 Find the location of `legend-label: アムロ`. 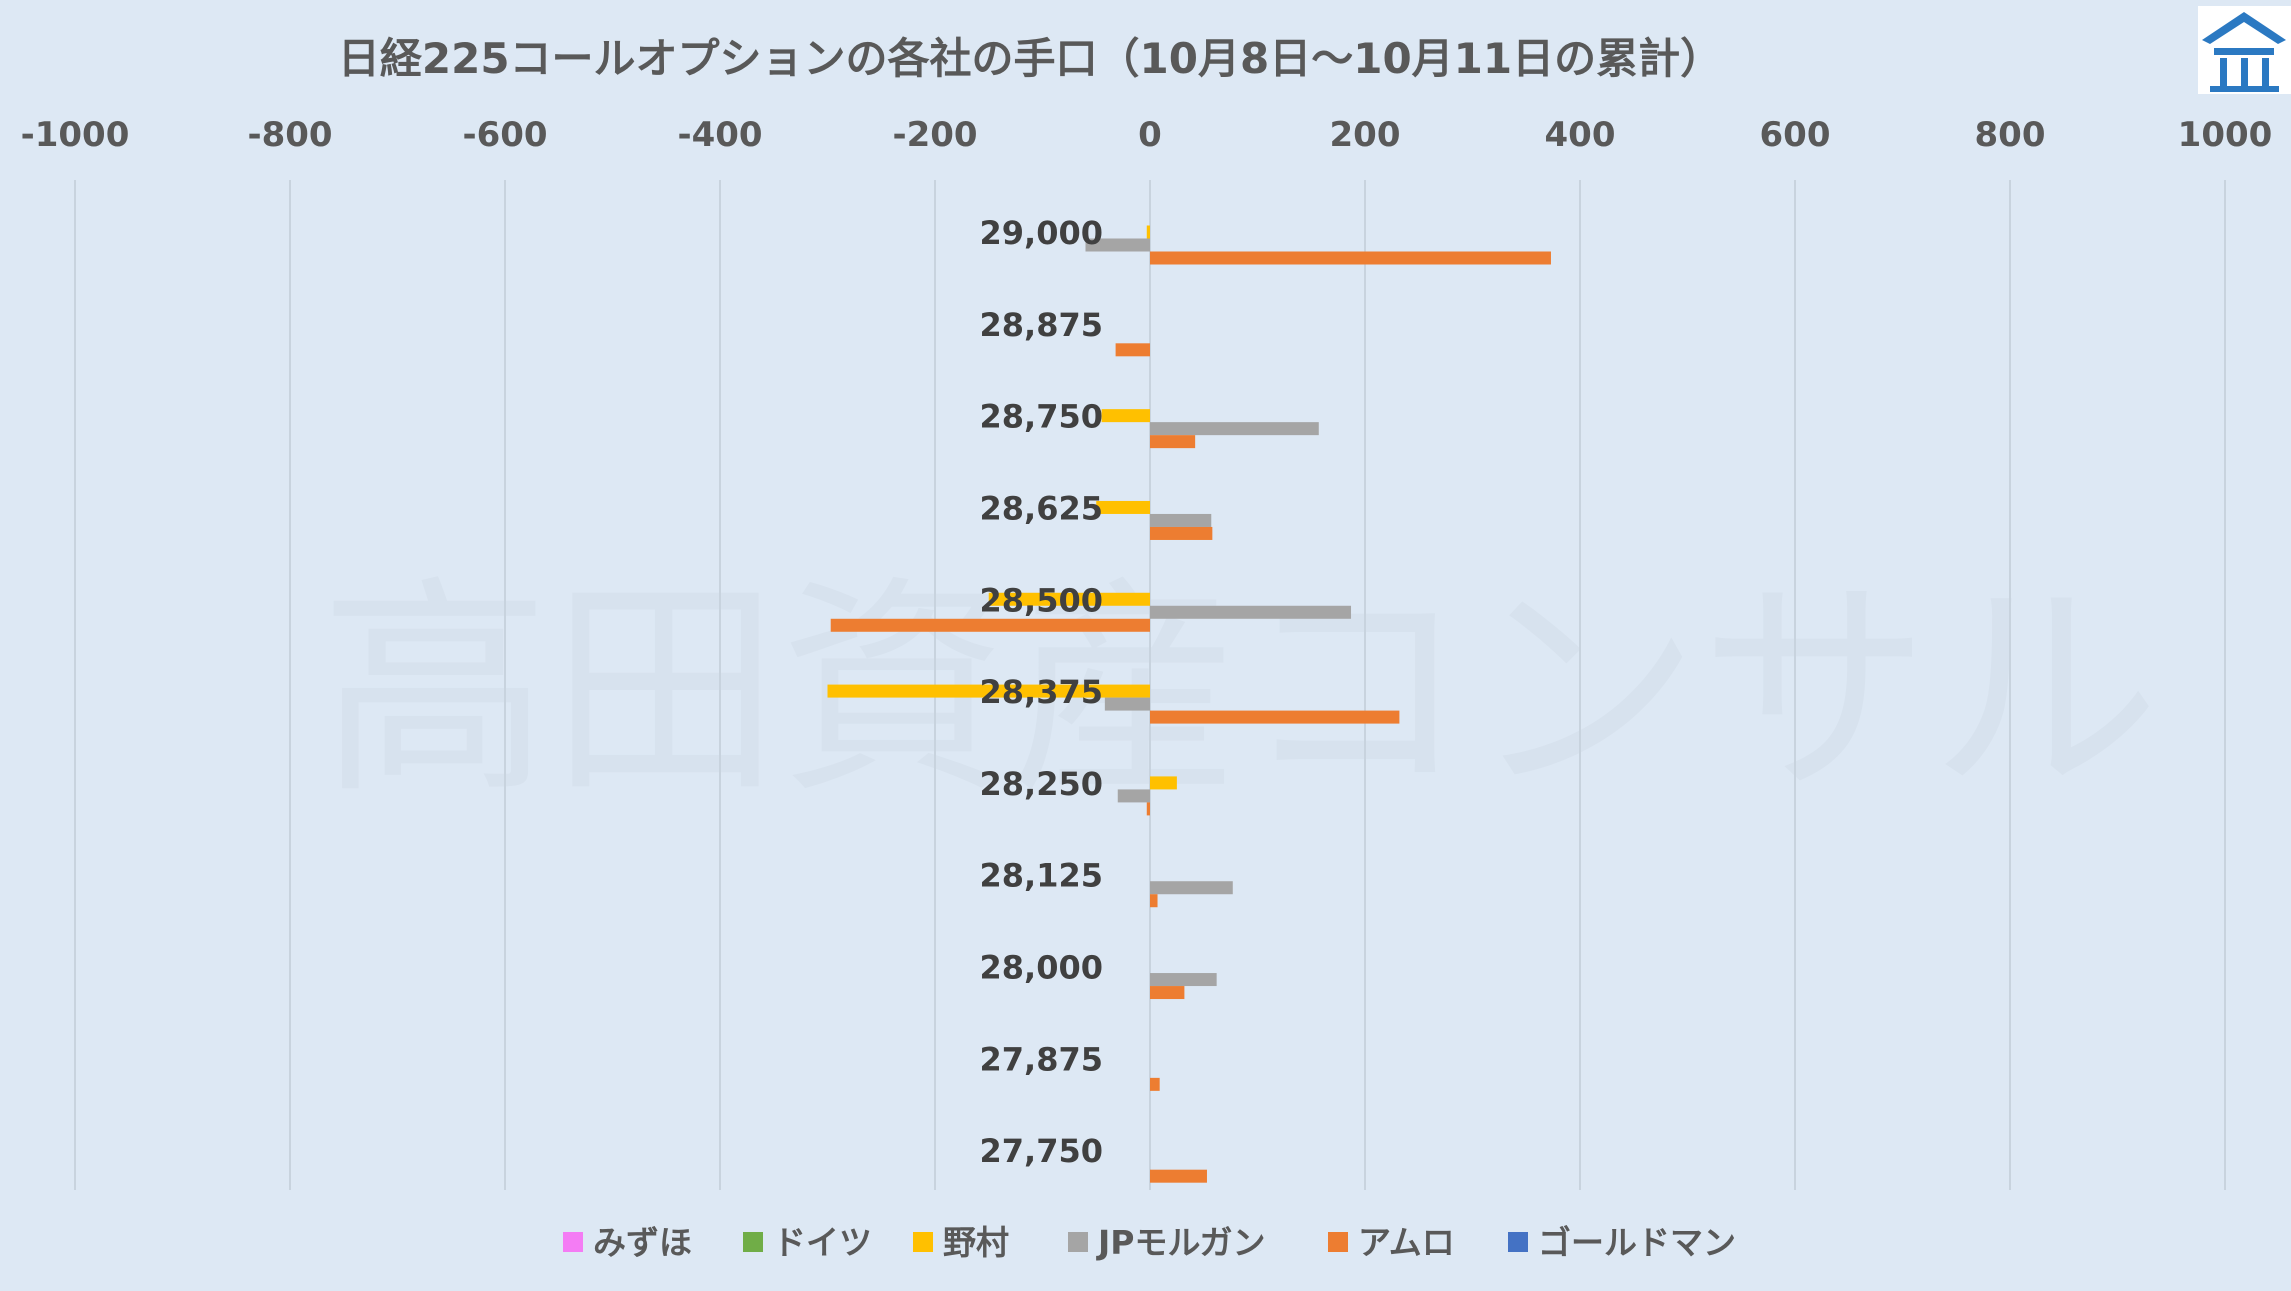

legend-label: アムロ is located at coordinates (1406, 1242).